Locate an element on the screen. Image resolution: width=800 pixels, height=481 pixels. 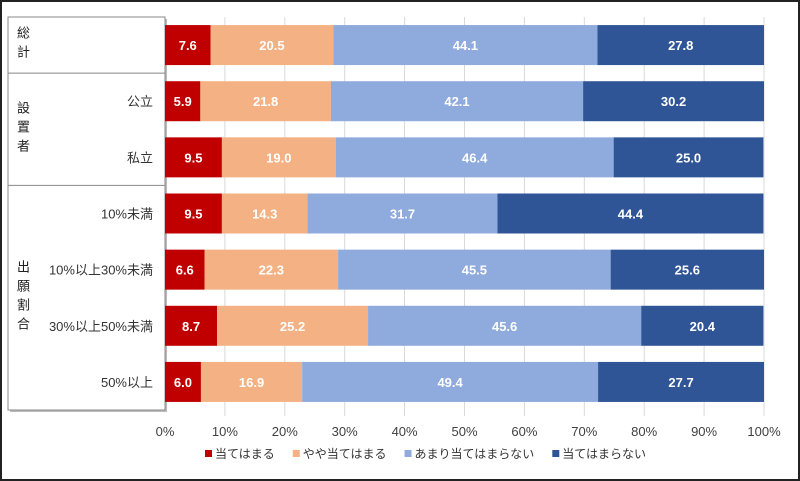
x-tick-label: 40% is located at coordinates (405, 431).